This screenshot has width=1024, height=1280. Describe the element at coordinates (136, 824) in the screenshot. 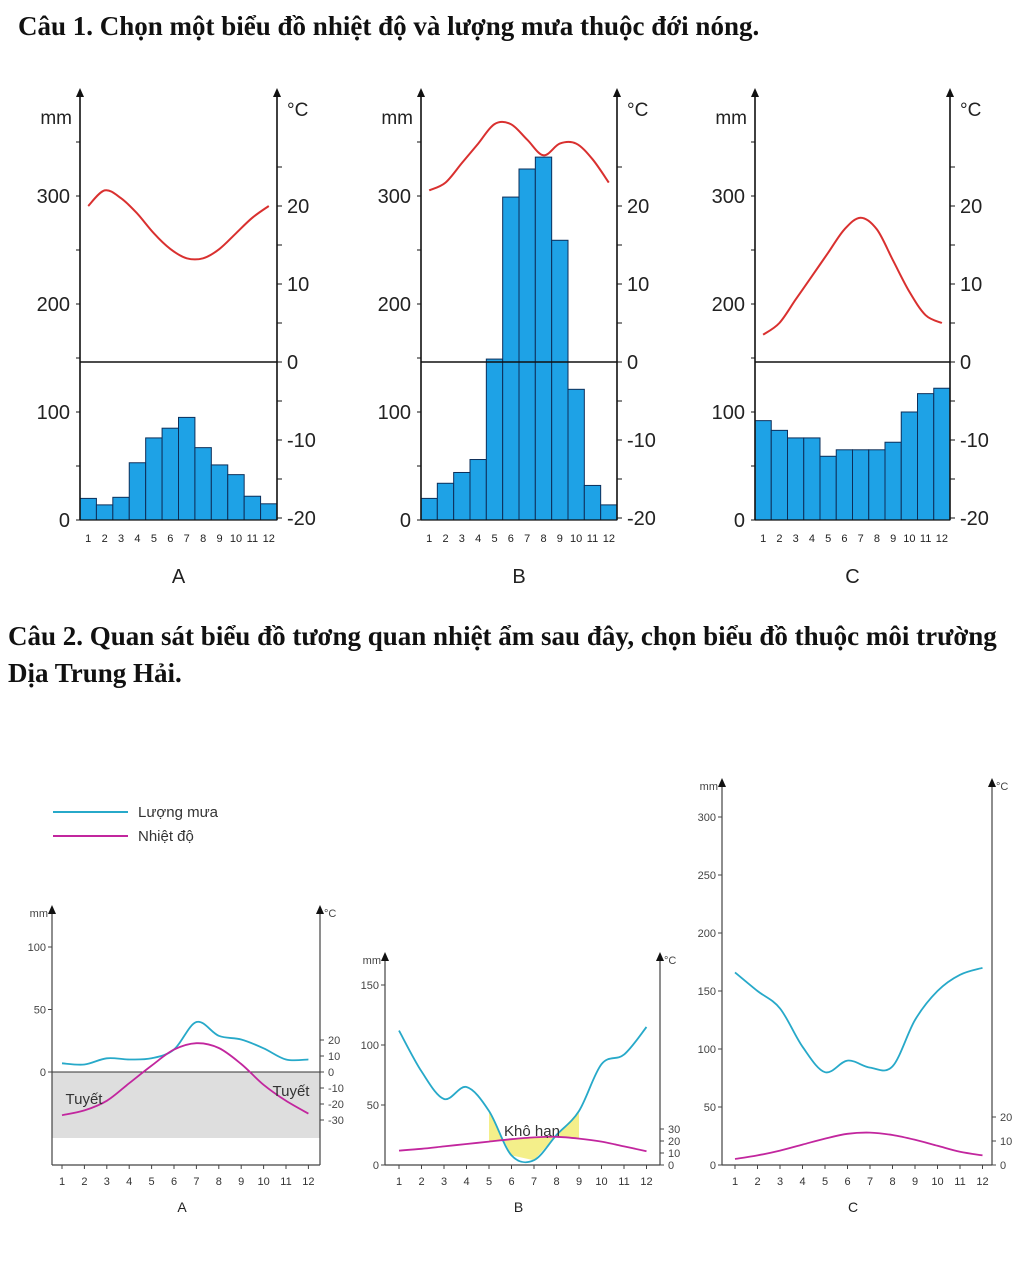

I see `legend: Lượng mưa Nhiệt độ` at that location.